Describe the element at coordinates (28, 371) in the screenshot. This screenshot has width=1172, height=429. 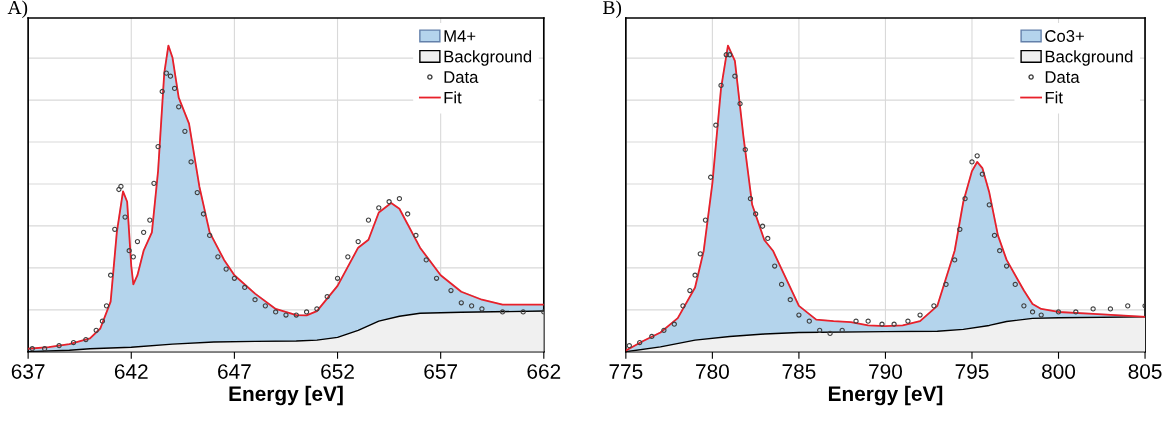
I see `x-tick-label: 637` at that location.